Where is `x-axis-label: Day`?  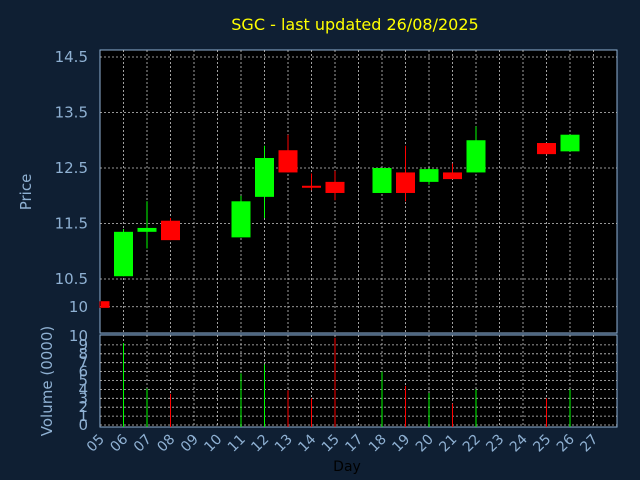
x-axis-label: Day is located at coordinates (347, 467).